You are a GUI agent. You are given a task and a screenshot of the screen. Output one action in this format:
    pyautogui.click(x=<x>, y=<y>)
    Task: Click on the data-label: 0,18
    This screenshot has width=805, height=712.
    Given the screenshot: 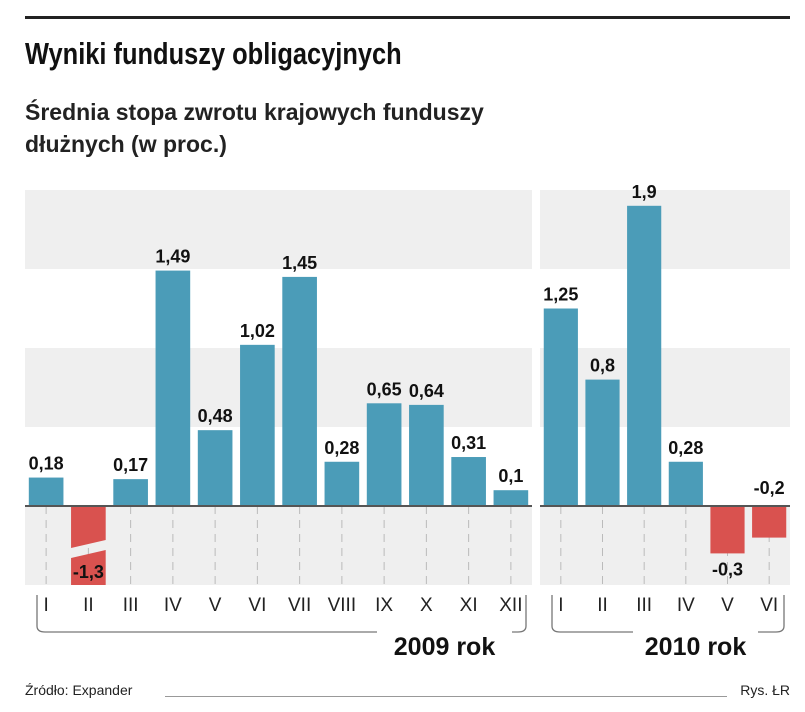 What is the action you would take?
    pyautogui.click(x=46, y=464)
    